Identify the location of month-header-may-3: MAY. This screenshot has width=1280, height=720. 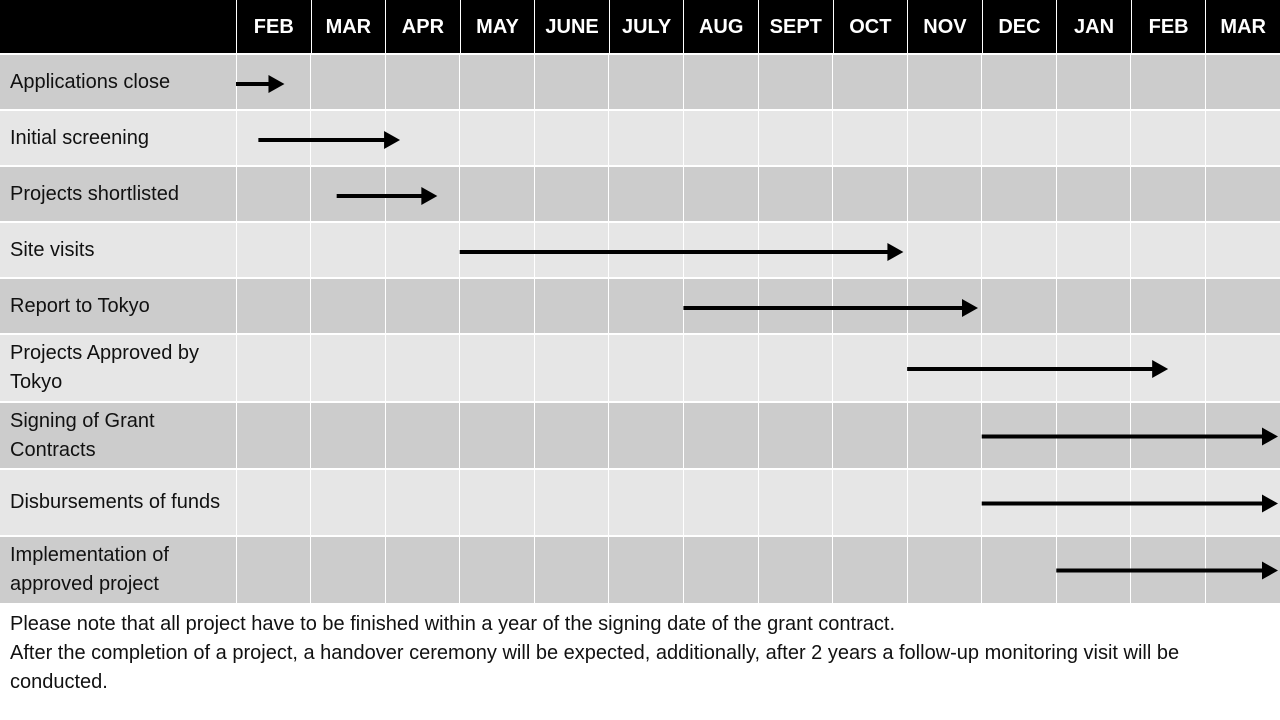
(497, 27).